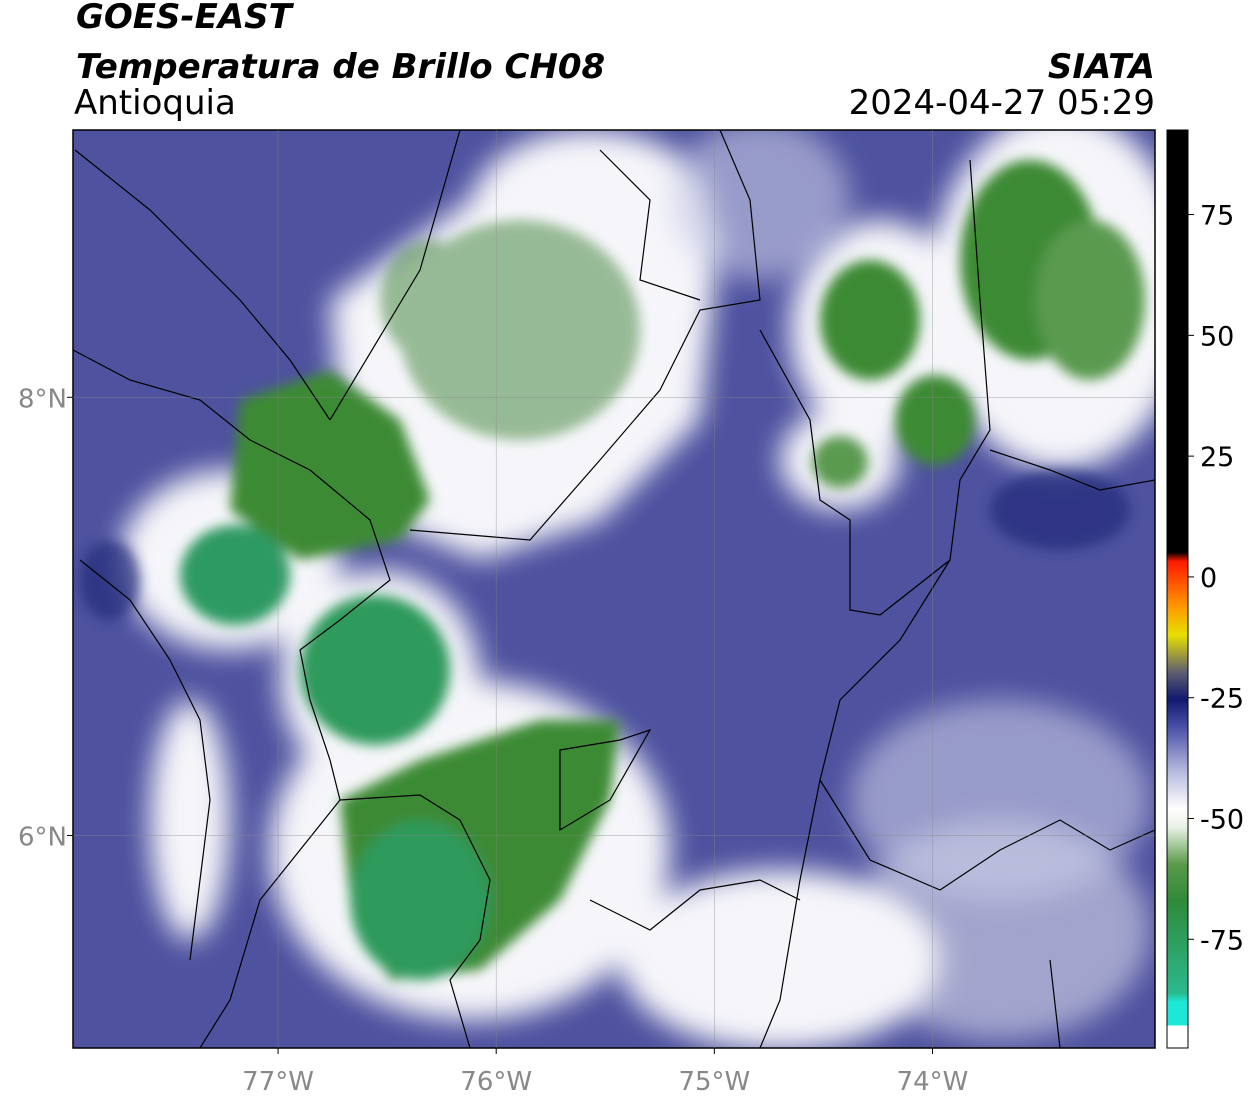 The width and height of the screenshot is (1252, 1099). Describe the element at coordinates (278, 1082) in the screenshot. I see `x-tick-label: 77°W` at that location.